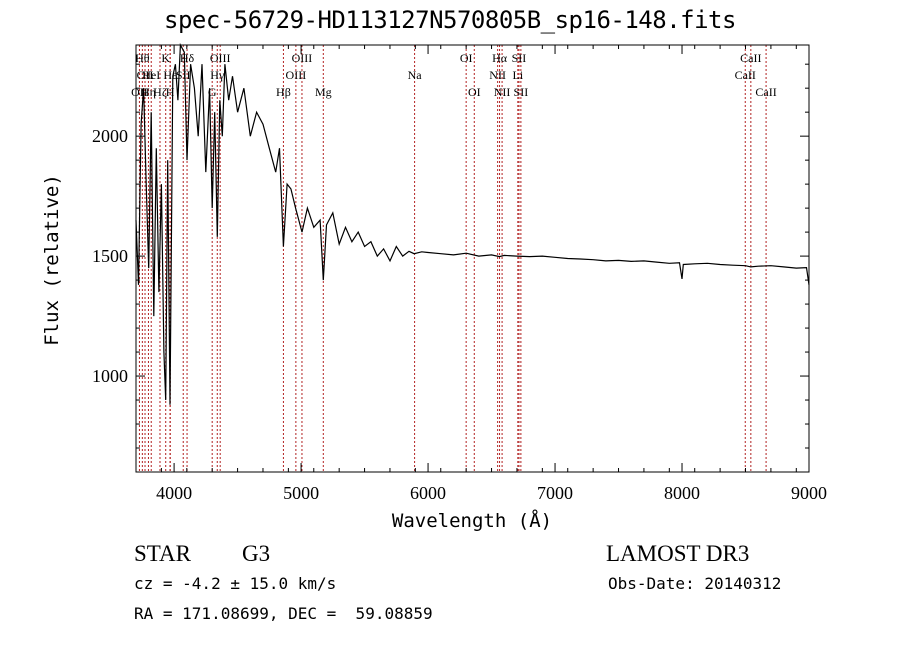 The height and width of the screenshot is (649, 900). I want to click on line-label-25: SII, so click(519, 58).